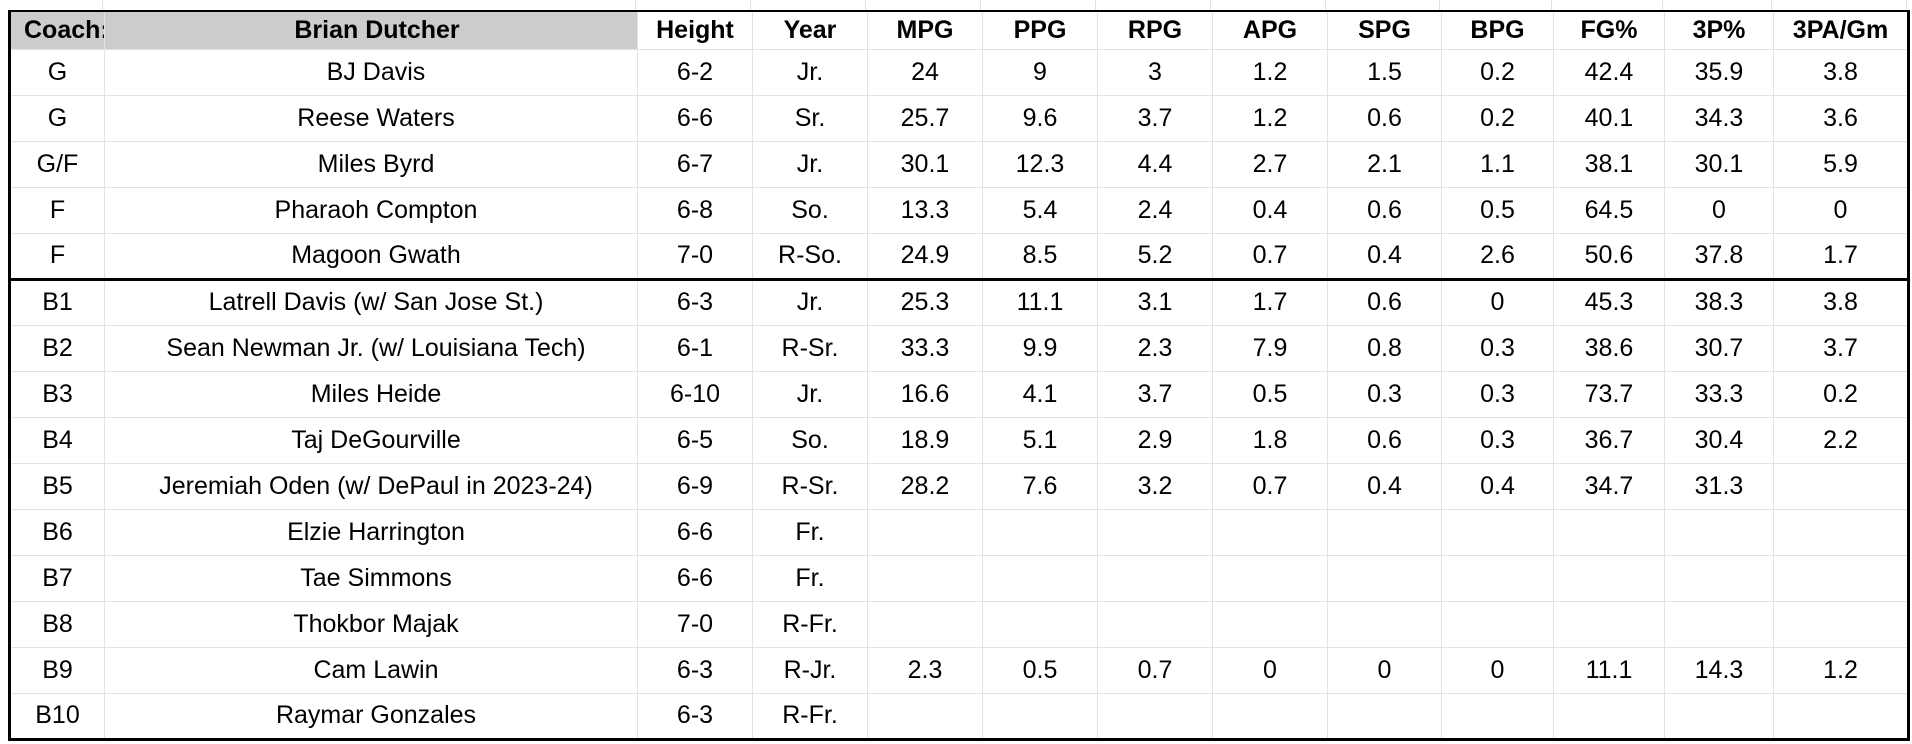  I want to click on column-header-apg: APG, so click(1270, 30).